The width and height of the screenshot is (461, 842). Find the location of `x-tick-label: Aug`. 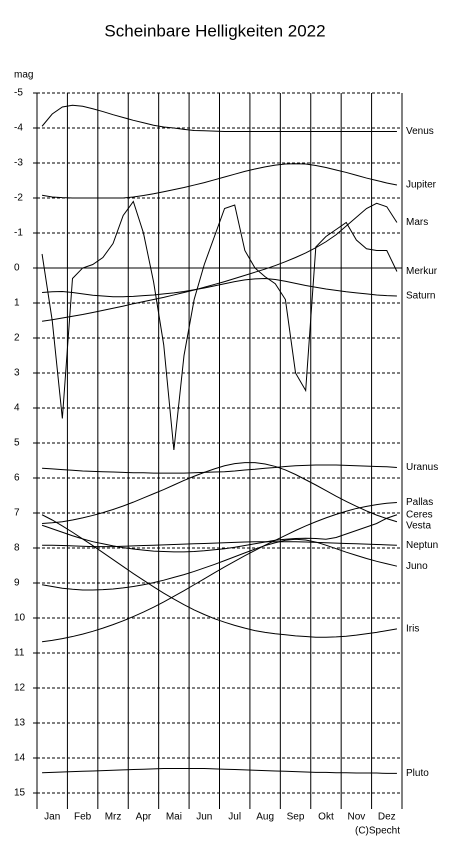

x-tick-label: Aug is located at coordinates (265, 817).